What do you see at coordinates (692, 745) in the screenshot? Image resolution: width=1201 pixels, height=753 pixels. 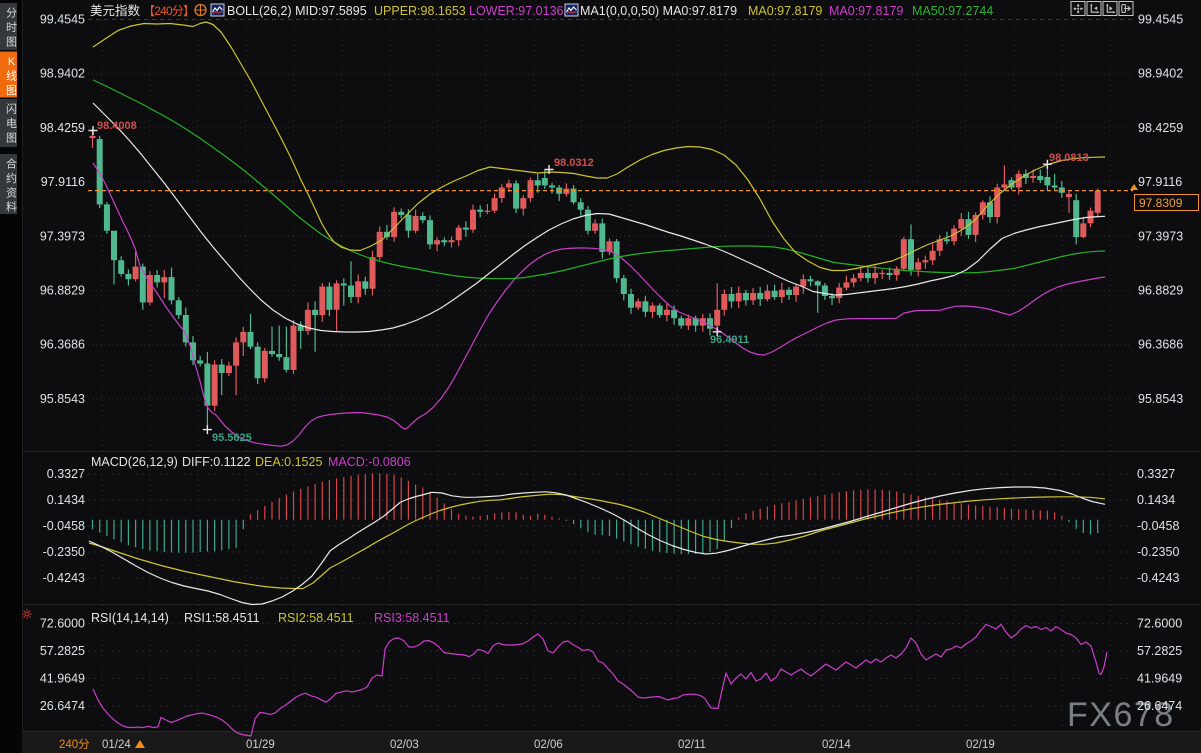 I see `svg-text: 02/11` at bounding box center [692, 745].